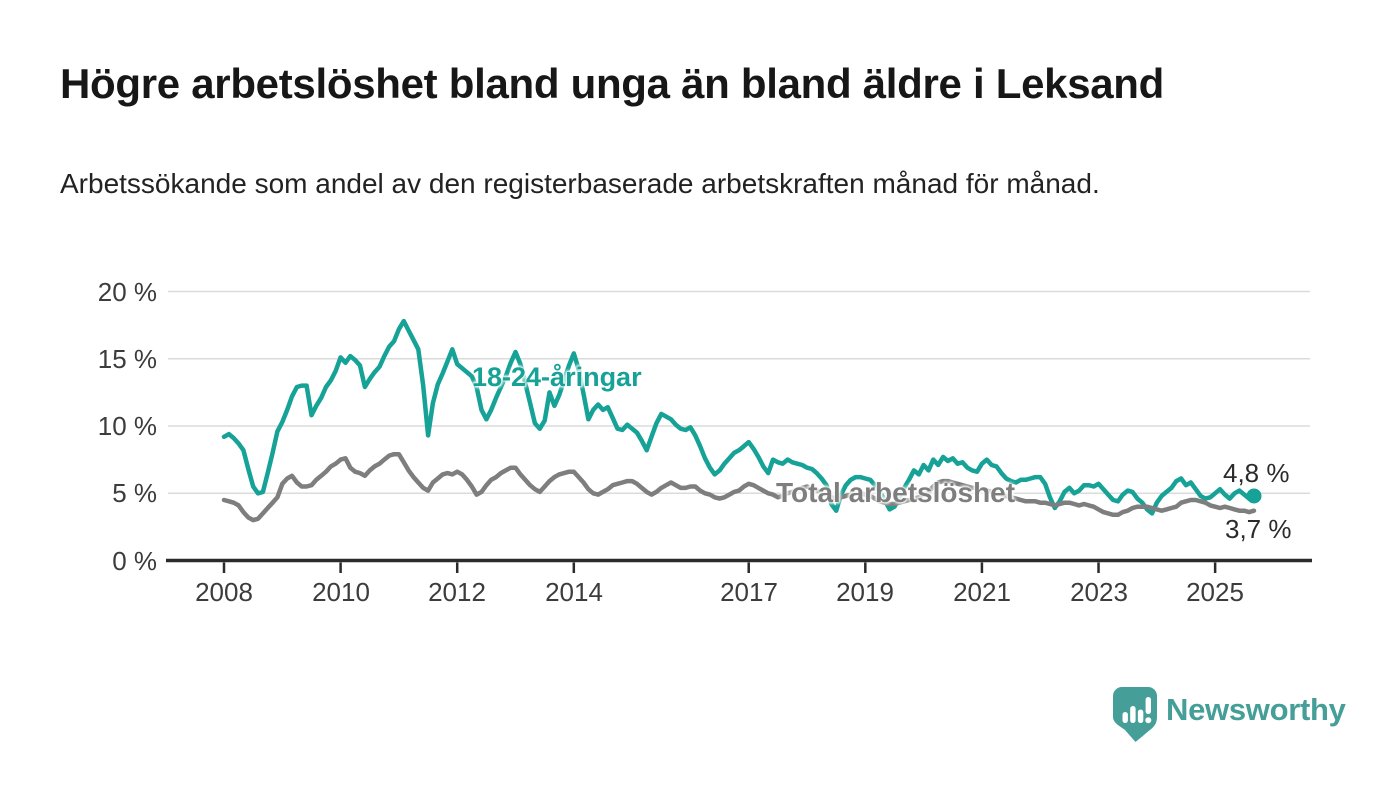 The width and height of the screenshot is (1400, 794). I want to click on exclamation-dot, so click(1148, 720).